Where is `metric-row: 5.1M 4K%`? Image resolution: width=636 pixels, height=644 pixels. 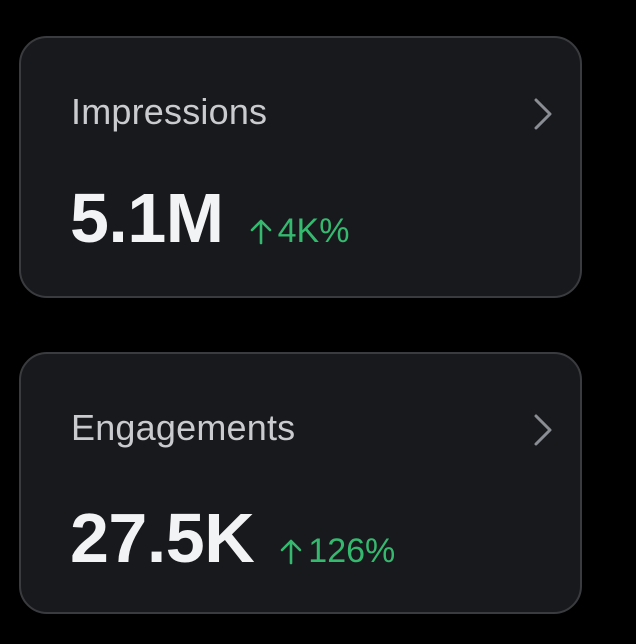
metric-row: 5.1M 4K% is located at coordinates (209, 218).